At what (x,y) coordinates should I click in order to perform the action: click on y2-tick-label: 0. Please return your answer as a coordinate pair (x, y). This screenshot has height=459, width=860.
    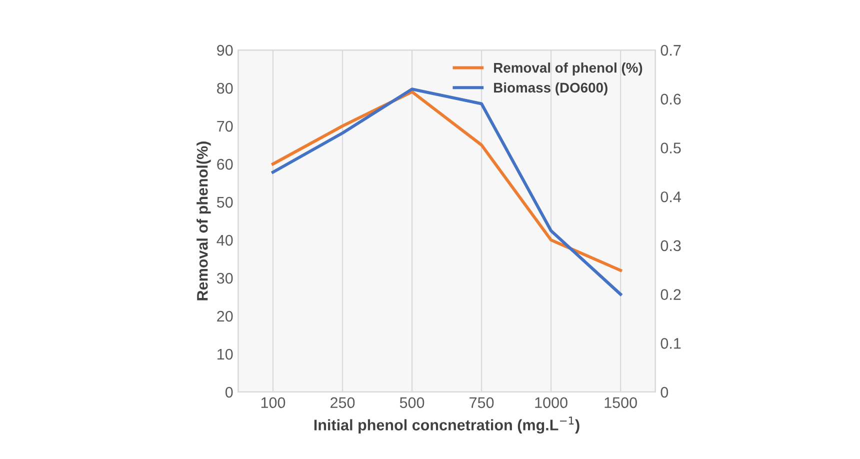
    Looking at the image, I should click on (664, 392).